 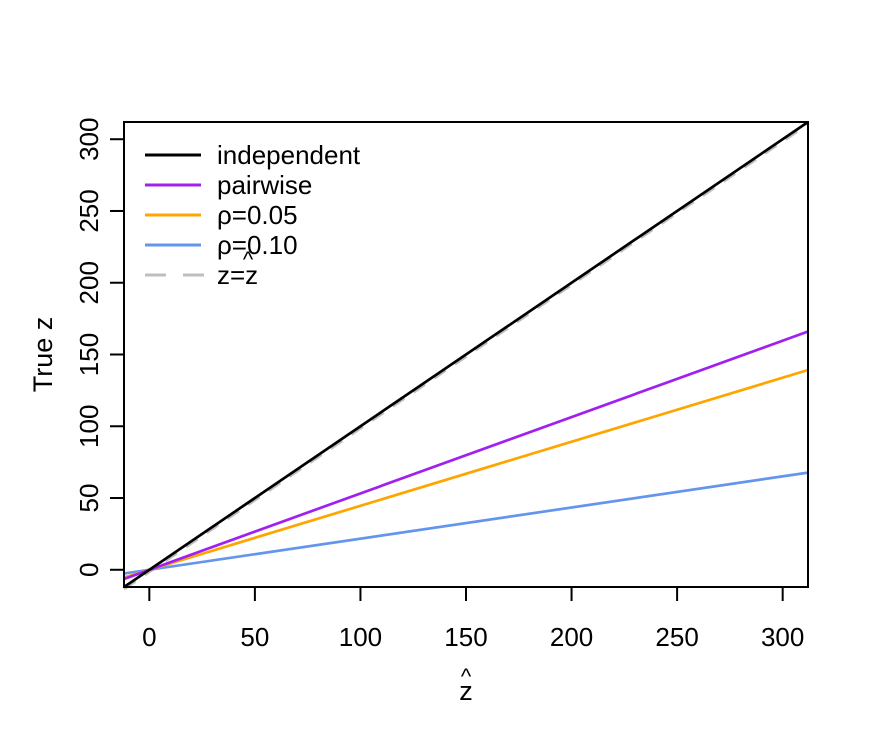 I want to click on x-axis-tick-label-50: 50, so click(x=254, y=637).